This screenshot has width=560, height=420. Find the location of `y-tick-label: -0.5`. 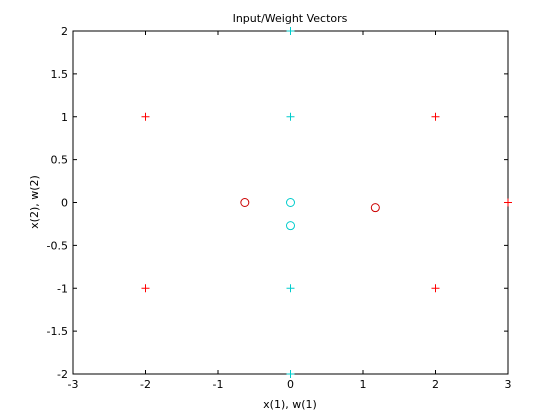

y-tick-label: -0.5 is located at coordinates (57, 245).